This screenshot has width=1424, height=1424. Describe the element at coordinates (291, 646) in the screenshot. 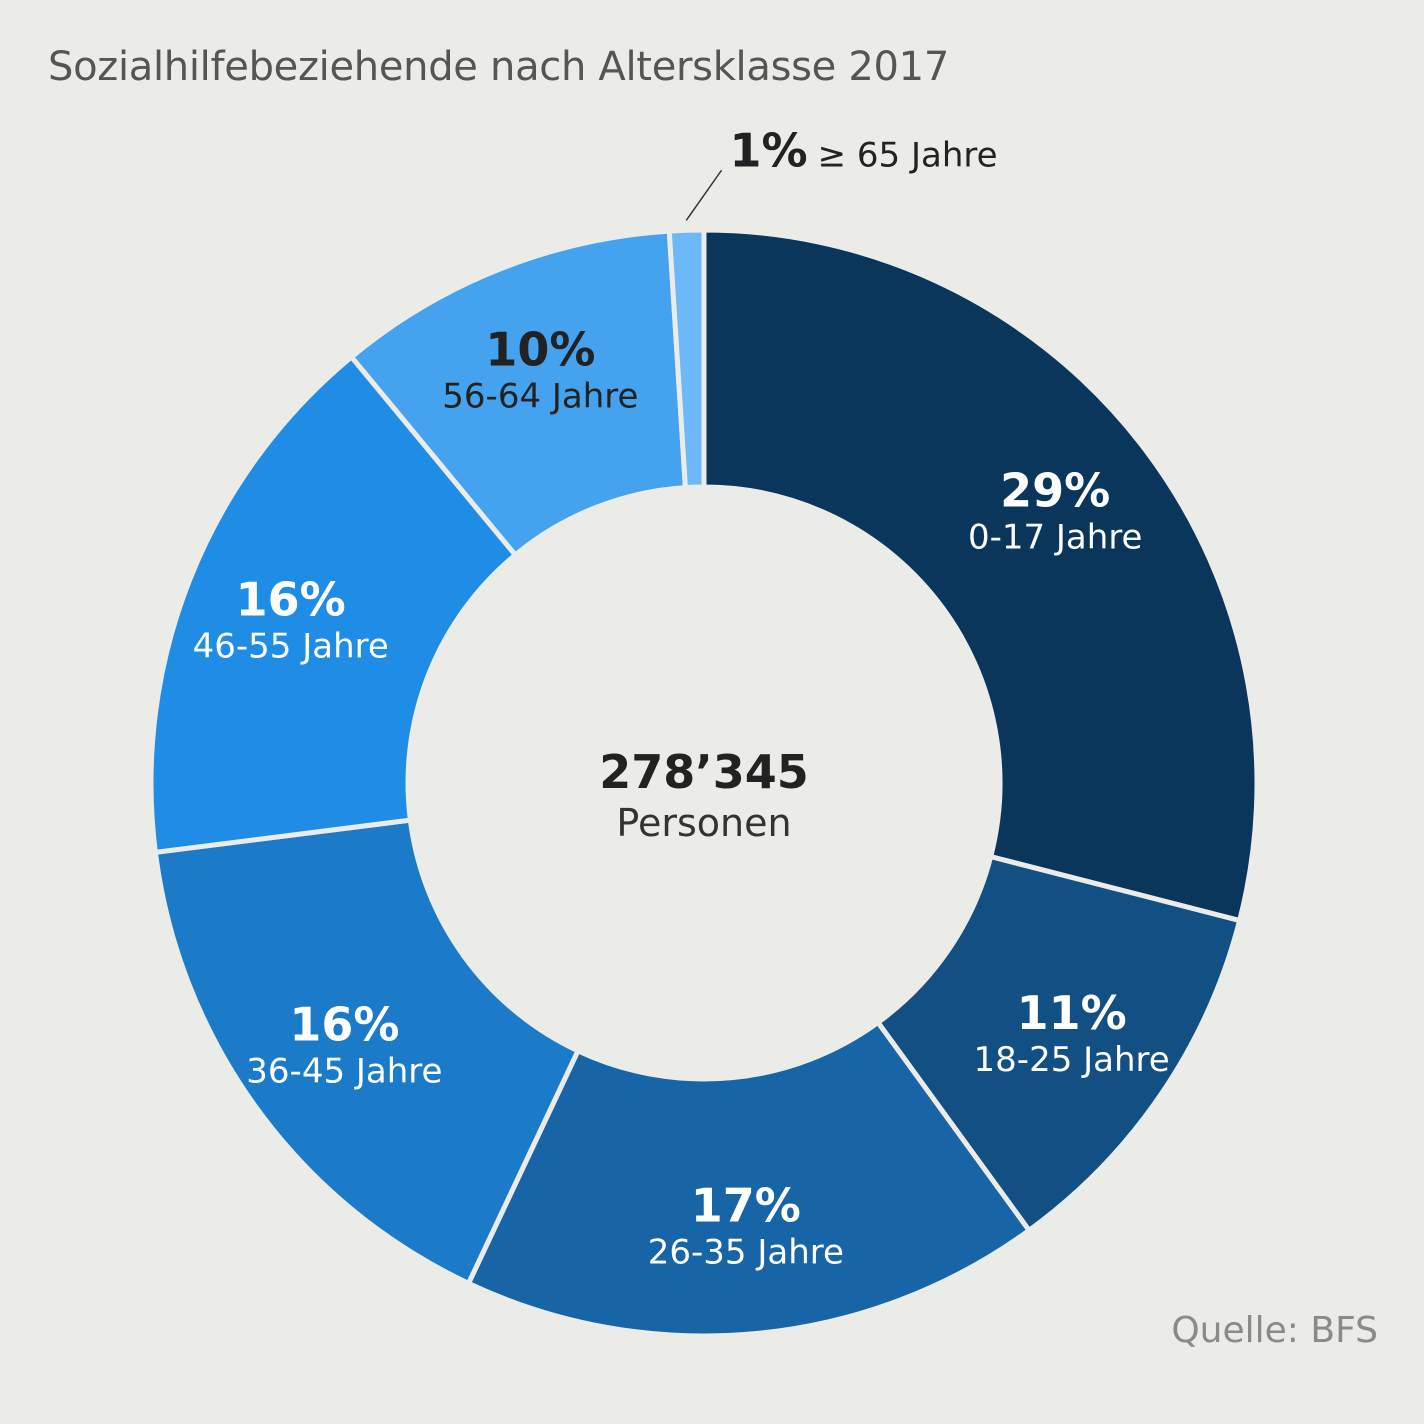

I see `slice-age-5: 46-55 Jahre` at that location.